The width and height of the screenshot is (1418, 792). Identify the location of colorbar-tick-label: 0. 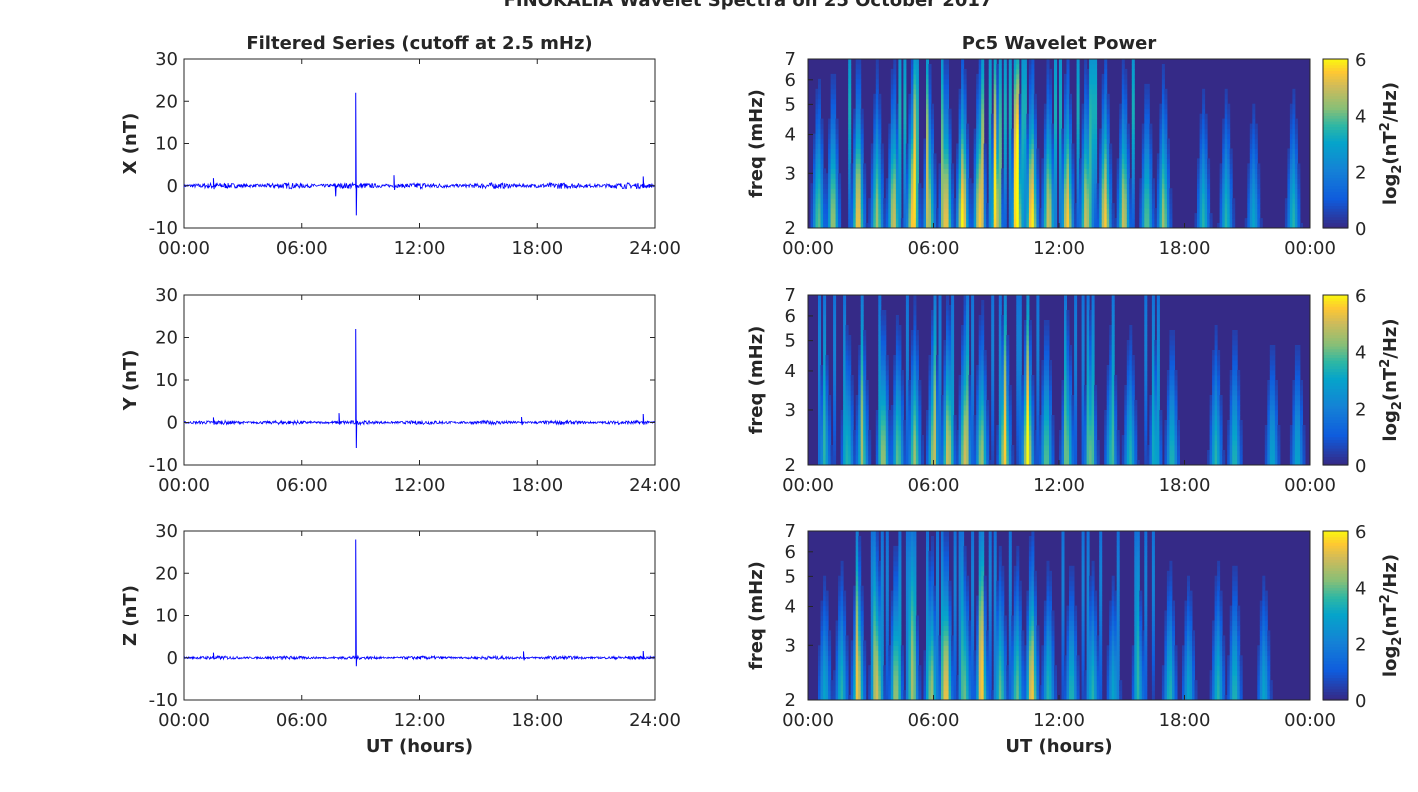
(1360, 229).